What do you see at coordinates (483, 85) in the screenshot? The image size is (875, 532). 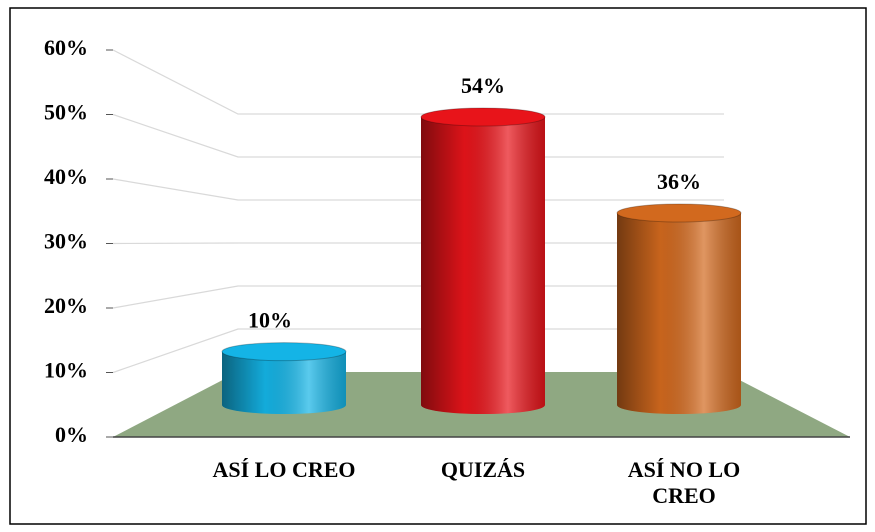 I see `data-label: 54%` at bounding box center [483, 85].